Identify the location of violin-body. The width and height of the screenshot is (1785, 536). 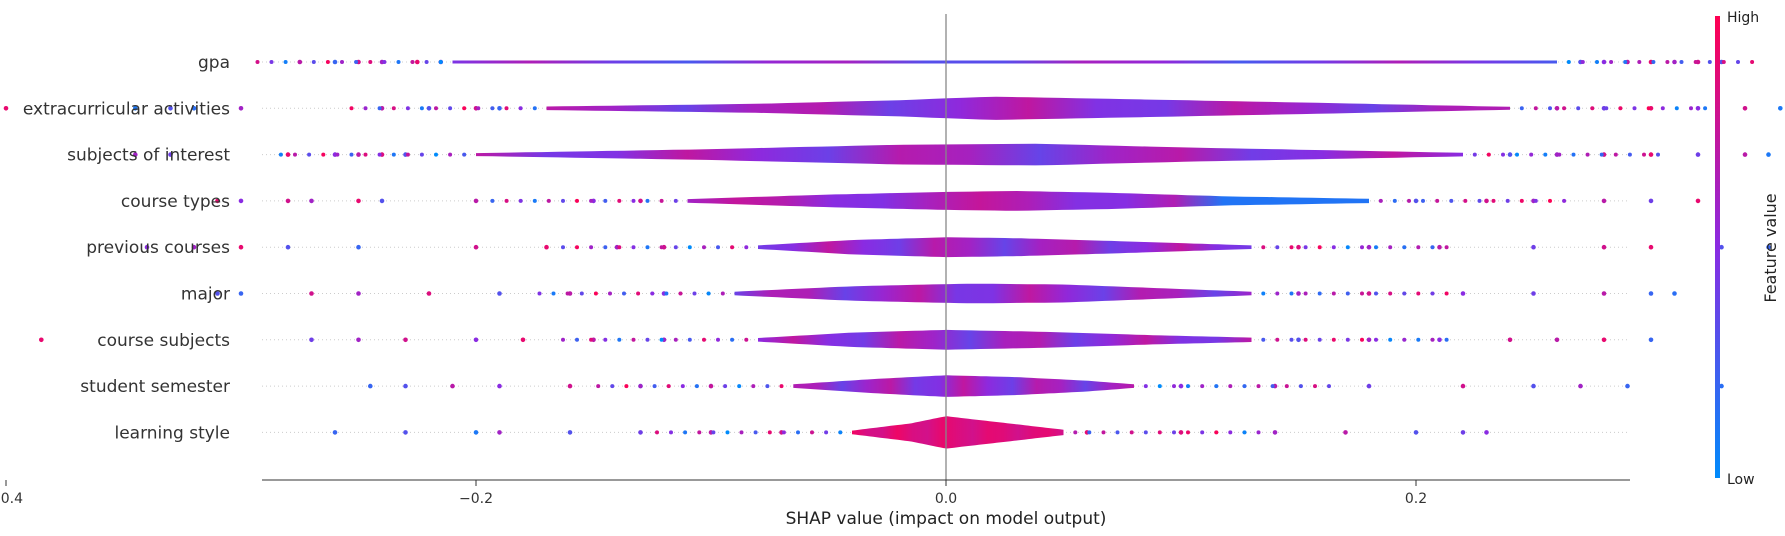
(1028, 108).